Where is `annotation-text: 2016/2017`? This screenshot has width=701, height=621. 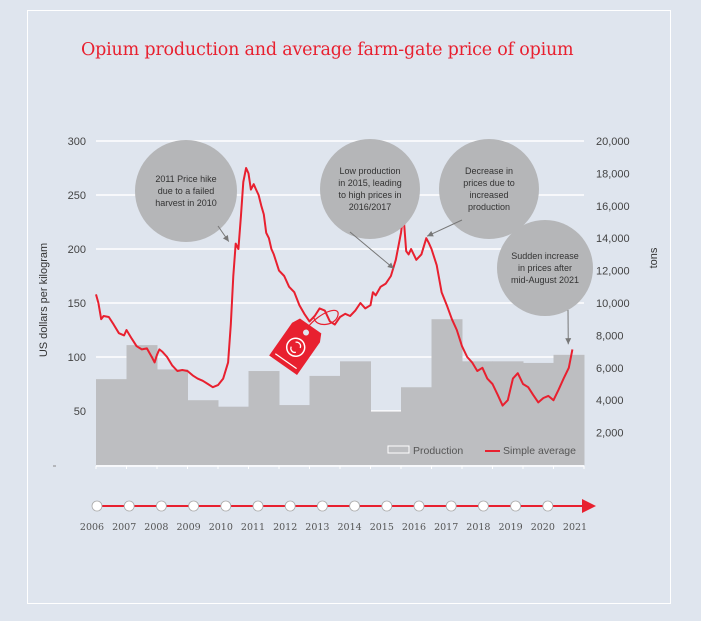 annotation-text: 2016/2017 is located at coordinates (370, 207).